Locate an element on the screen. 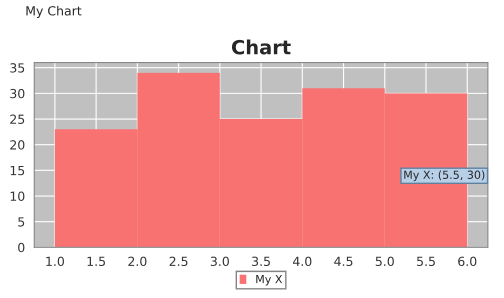 This screenshot has width=504, height=298. y-tick-label: 35 is located at coordinates (17, 68).